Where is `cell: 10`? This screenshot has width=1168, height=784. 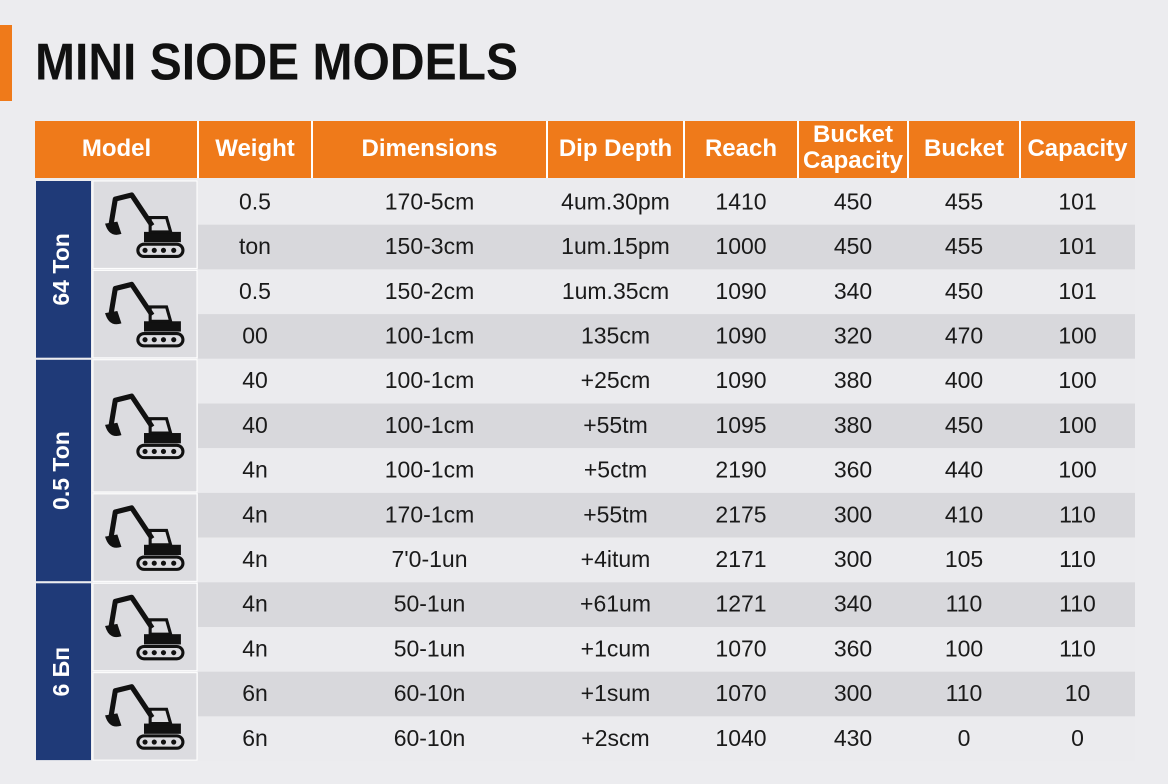 cell: 10 is located at coordinates (1078, 693).